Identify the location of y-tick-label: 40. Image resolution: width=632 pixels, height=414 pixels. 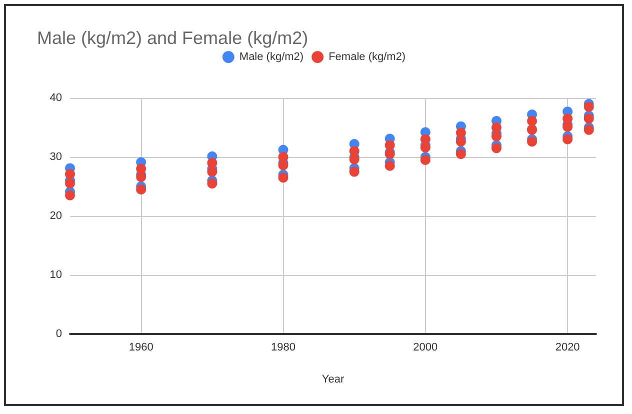
(56, 98).